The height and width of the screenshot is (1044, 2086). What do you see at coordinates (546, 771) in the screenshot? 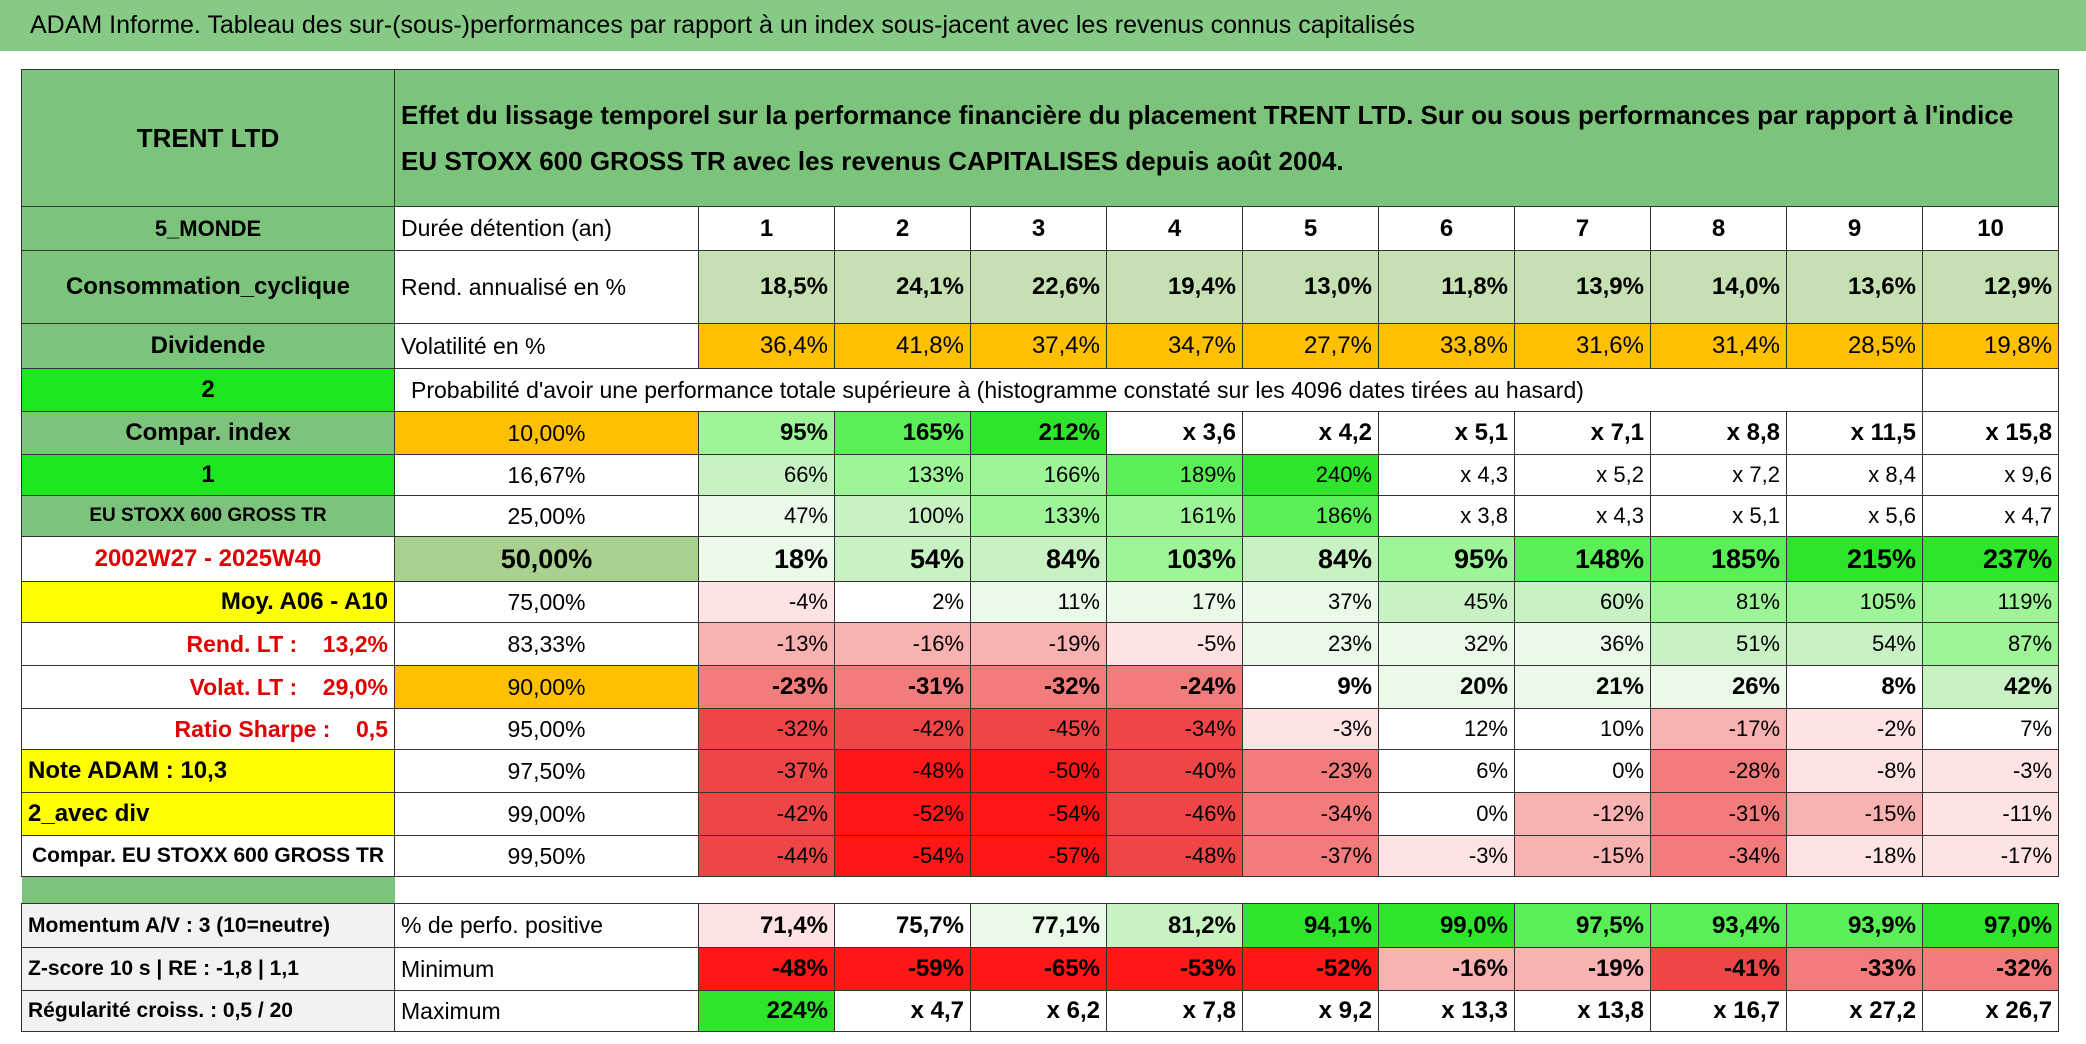
I see `row-sublabel: 97,50%` at bounding box center [546, 771].